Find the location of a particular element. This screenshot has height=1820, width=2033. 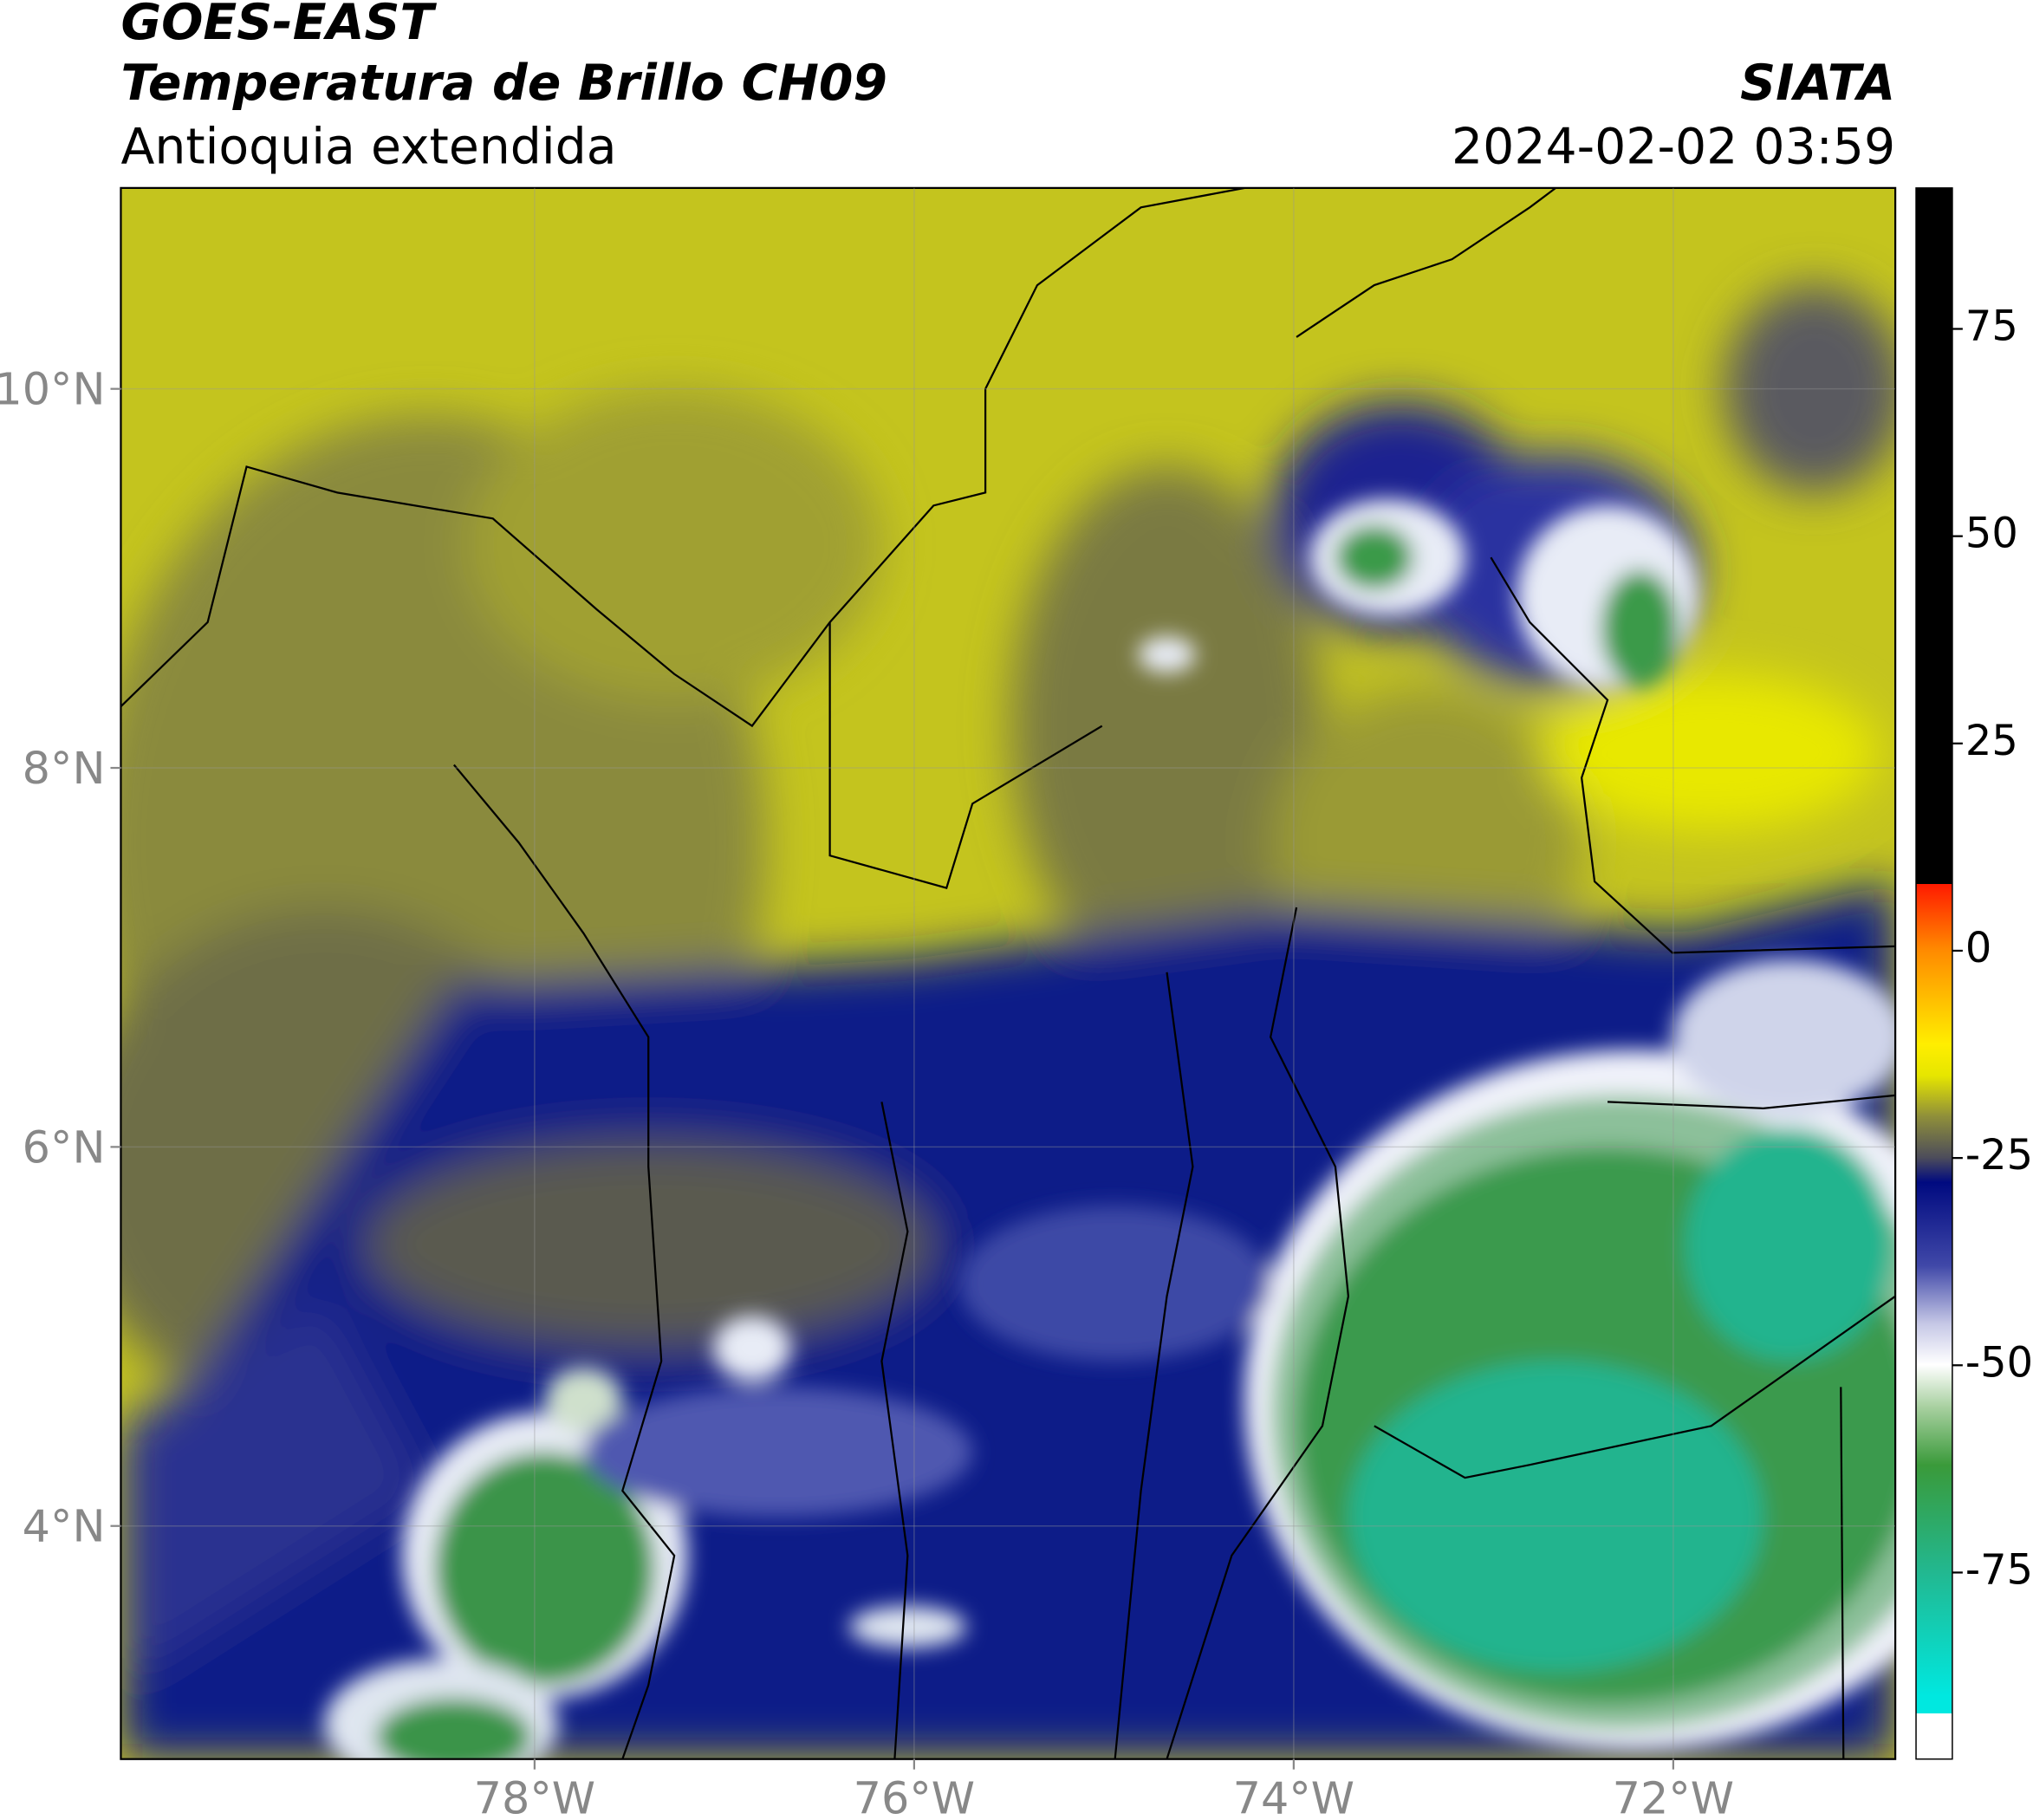

region: Antioquia extendida is located at coordinates (368, 146).